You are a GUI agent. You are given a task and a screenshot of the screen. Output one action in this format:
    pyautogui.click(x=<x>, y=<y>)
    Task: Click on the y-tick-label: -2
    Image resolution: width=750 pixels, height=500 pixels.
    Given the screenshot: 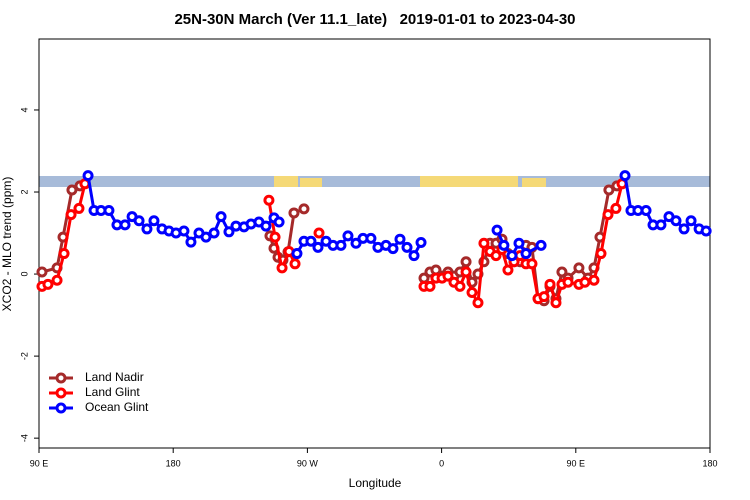 What is the action you would take?
    pyautogui.click(x=24, y=356)
    